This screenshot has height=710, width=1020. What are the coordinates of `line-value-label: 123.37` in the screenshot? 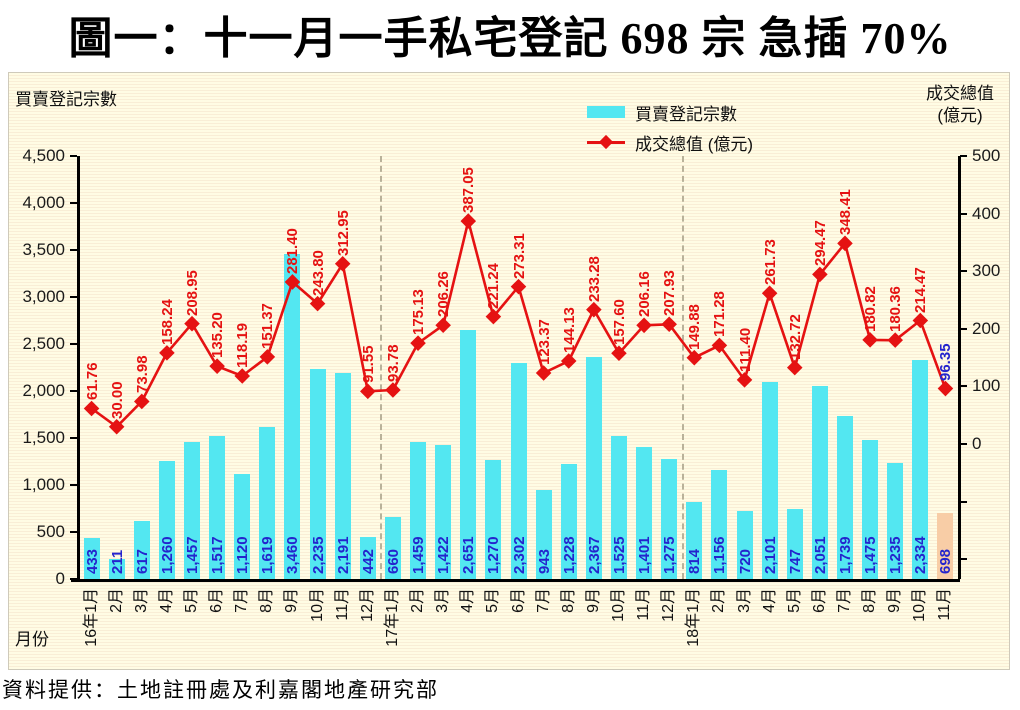 It's located at (544, 342).